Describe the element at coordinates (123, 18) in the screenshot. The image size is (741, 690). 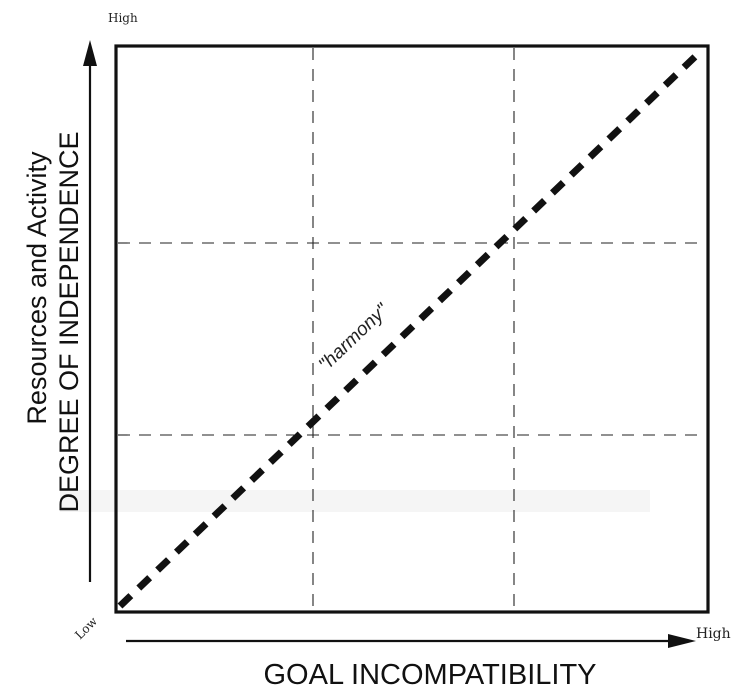
I see `y-high-label: High` at that location.